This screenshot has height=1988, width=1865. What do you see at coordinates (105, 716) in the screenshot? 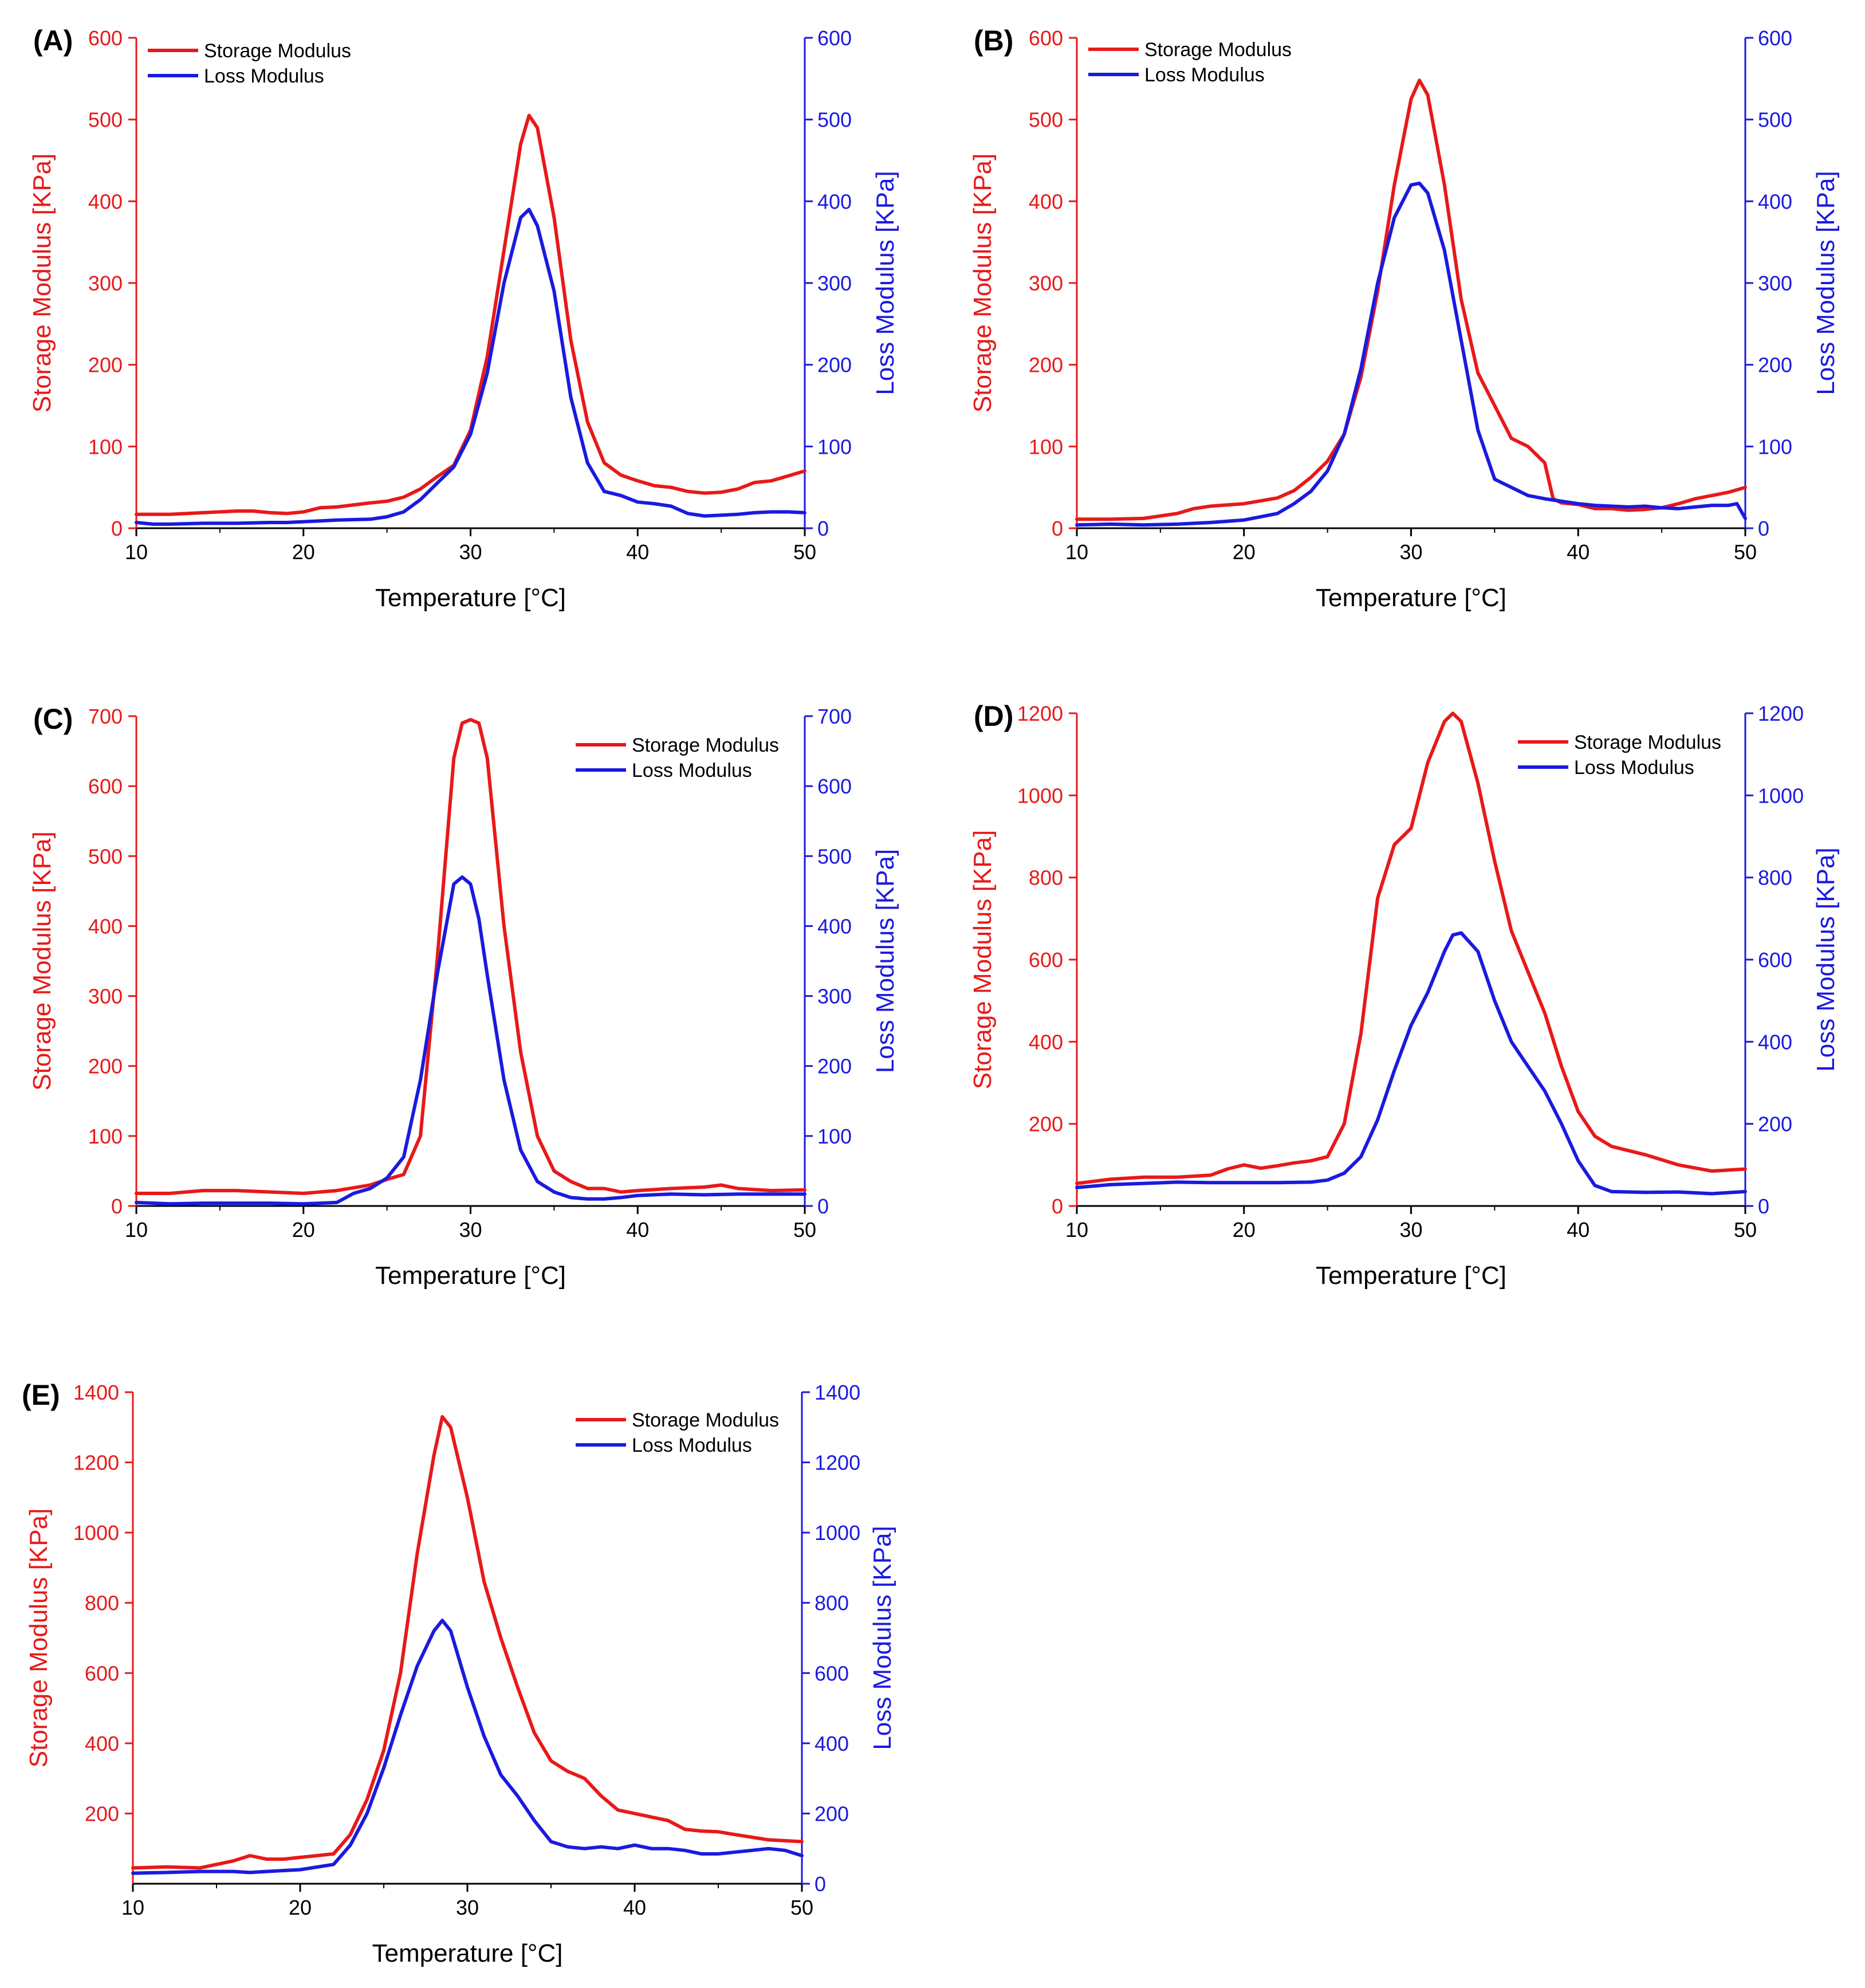
I see `left-y-tick-label: 700` at bounding box center [105, 716].